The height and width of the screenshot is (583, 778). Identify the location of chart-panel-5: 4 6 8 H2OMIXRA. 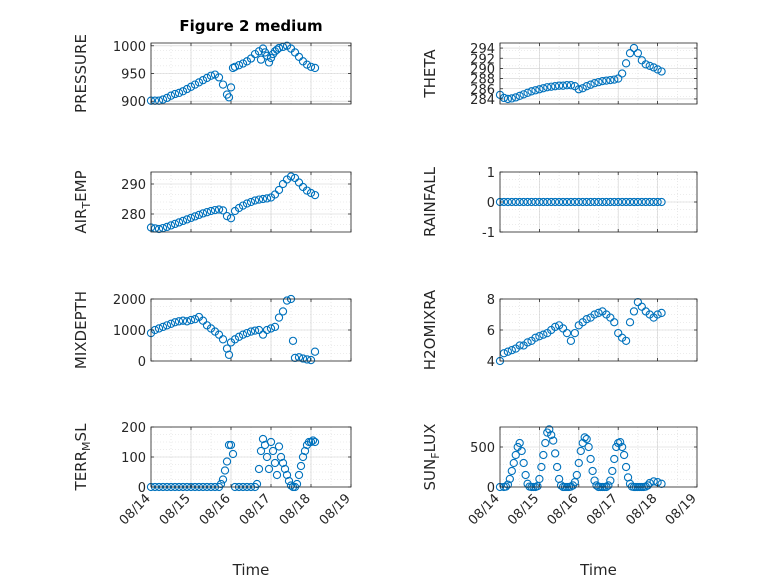
(559, 329).